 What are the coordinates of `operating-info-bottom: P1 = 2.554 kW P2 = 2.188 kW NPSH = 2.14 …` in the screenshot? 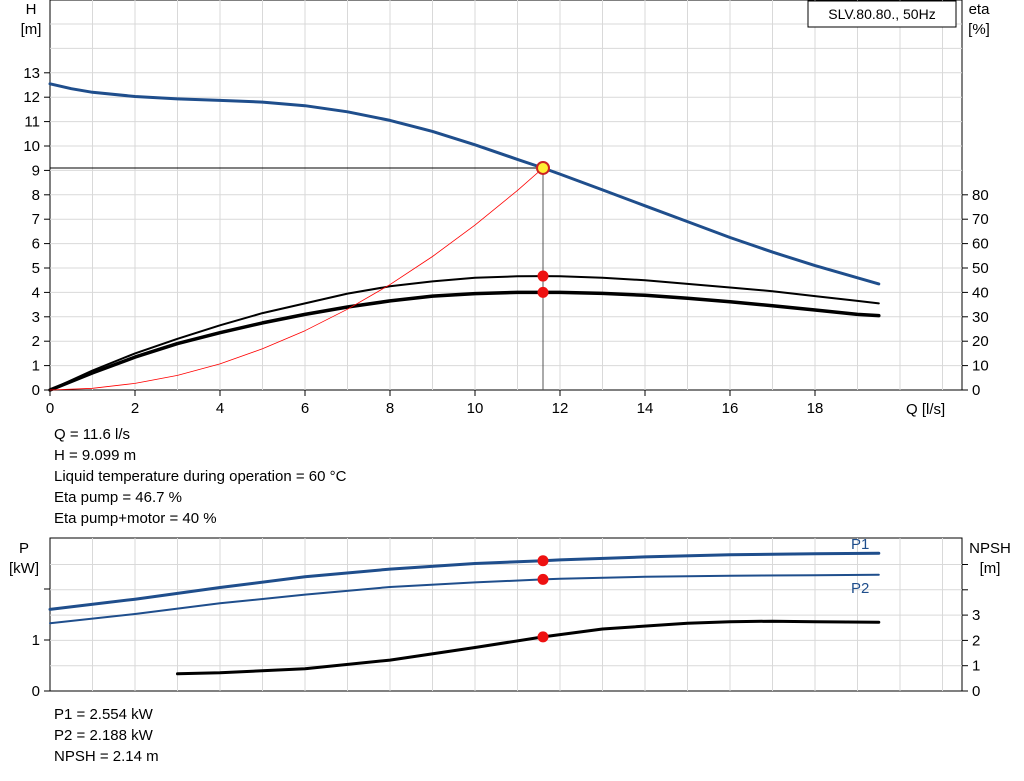 It's located at (106, 735).